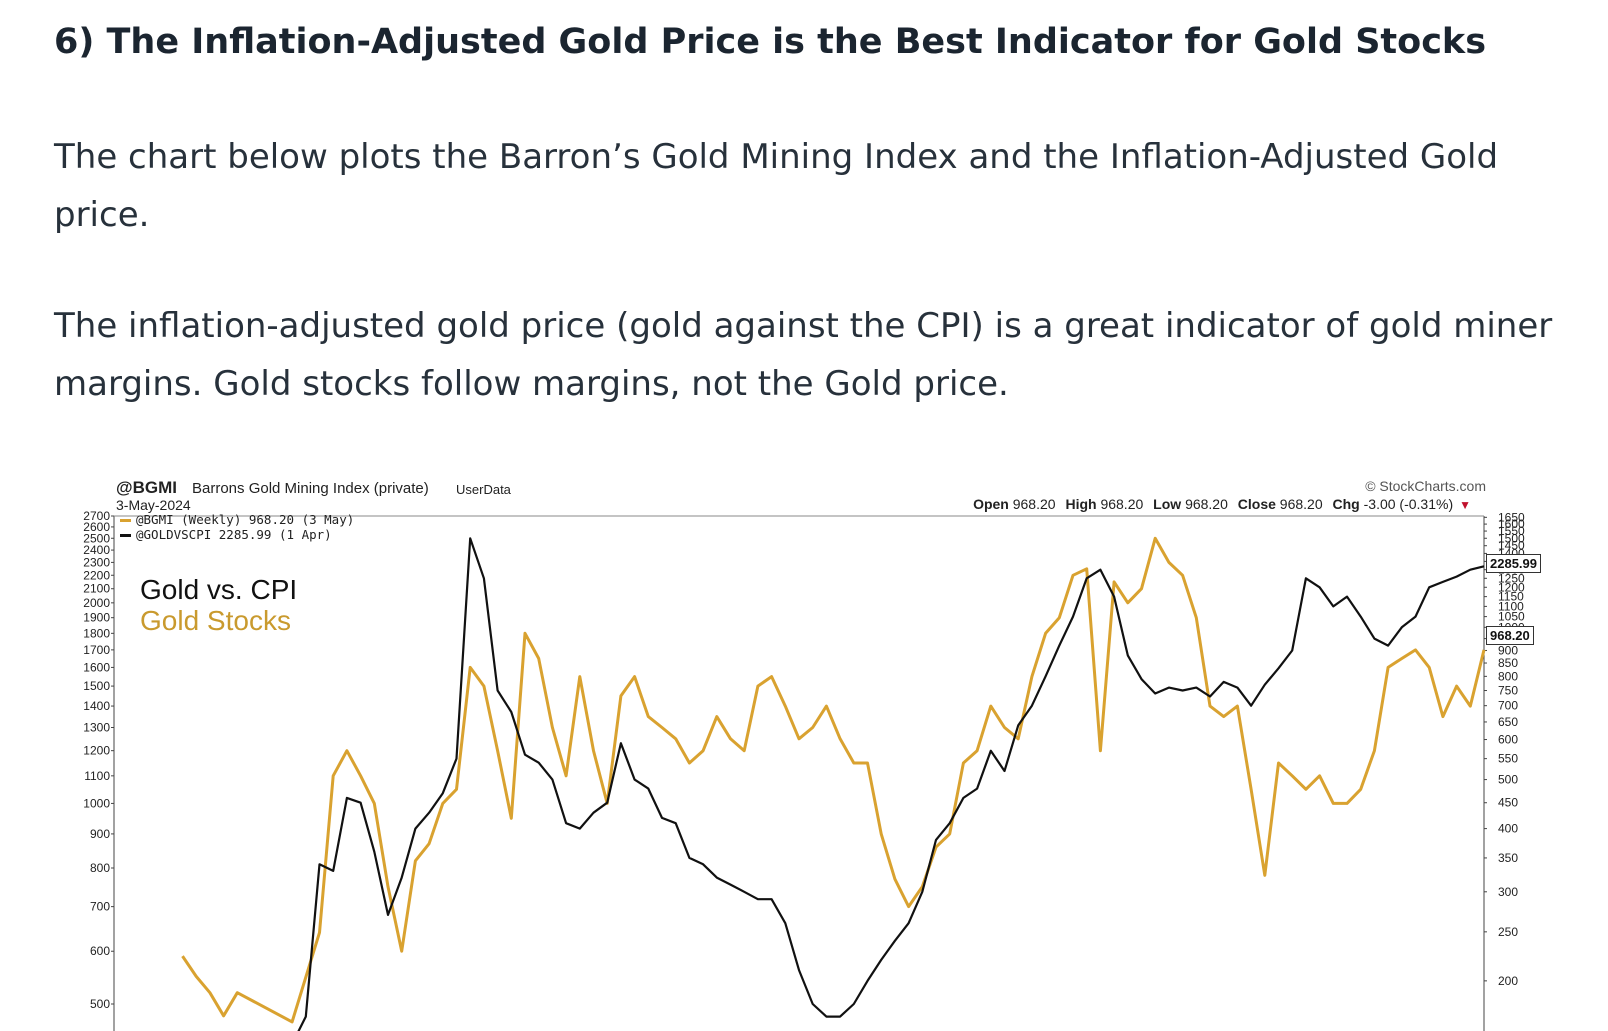 The height and width of the screenshot is (1031, 1608). I want to click on left-tick-label: 600, so click(100, 951).